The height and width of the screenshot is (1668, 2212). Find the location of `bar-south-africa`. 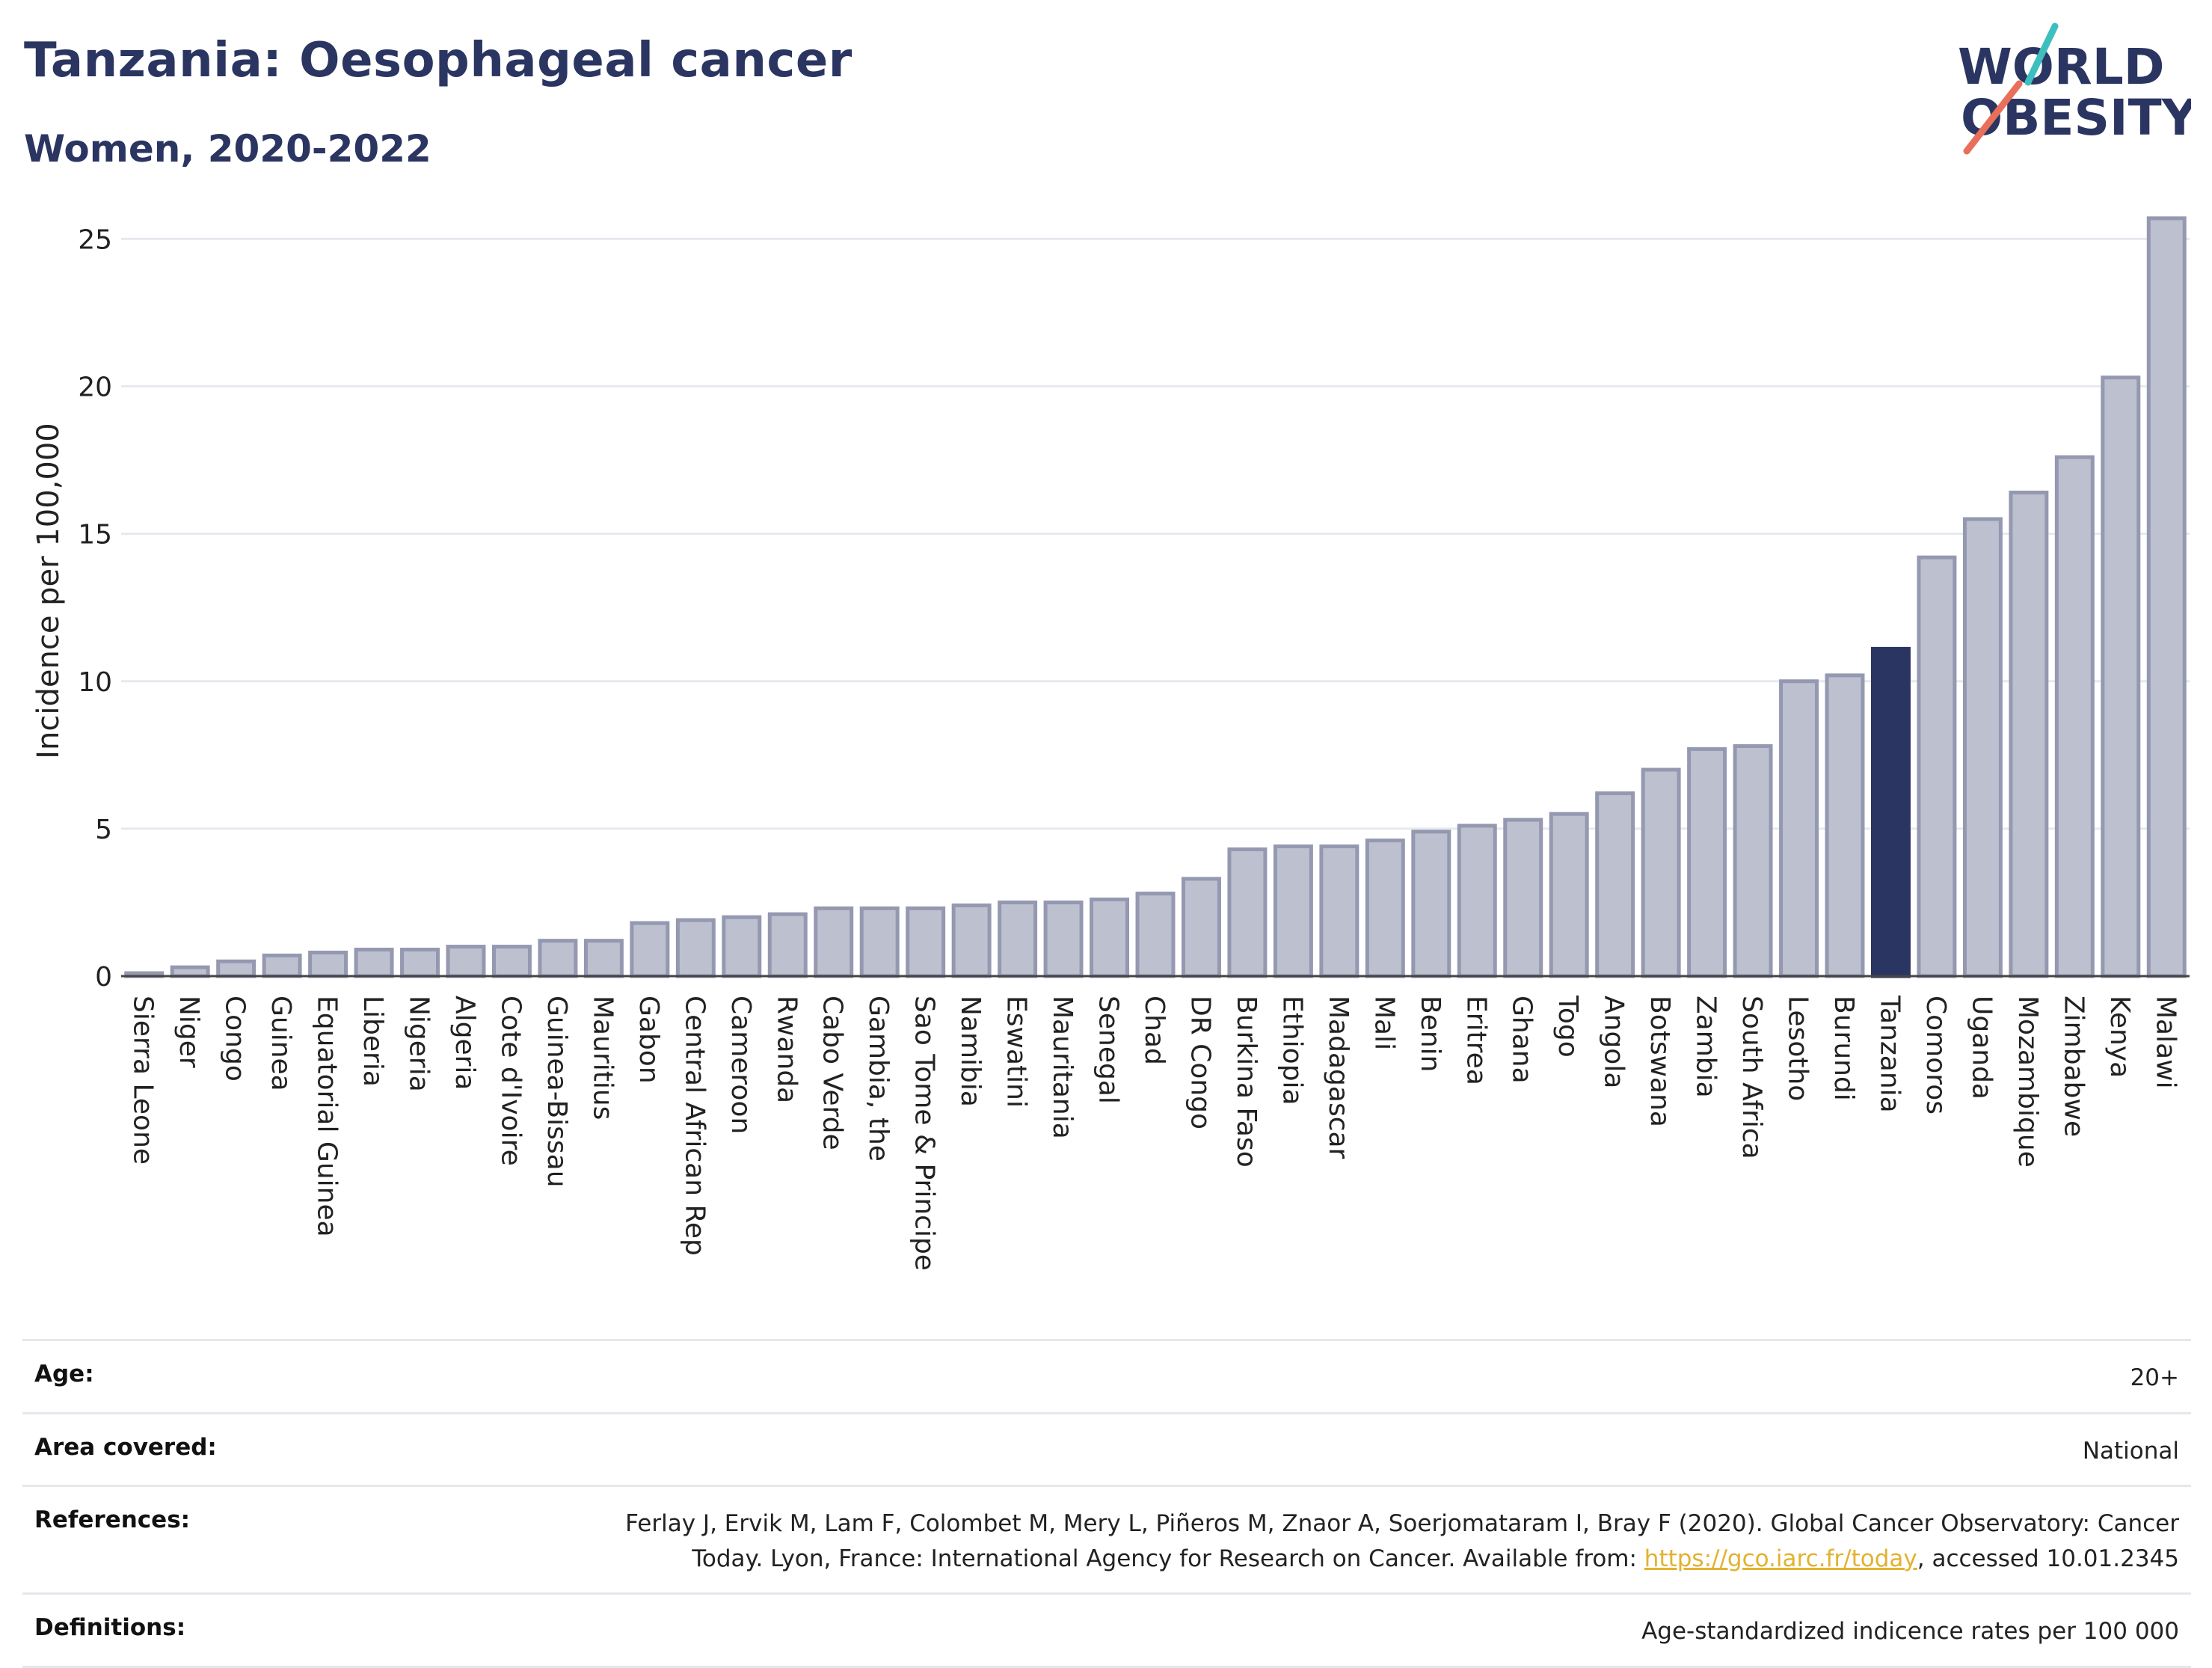

bar-south-africa is located at coordinates (1753, 861).